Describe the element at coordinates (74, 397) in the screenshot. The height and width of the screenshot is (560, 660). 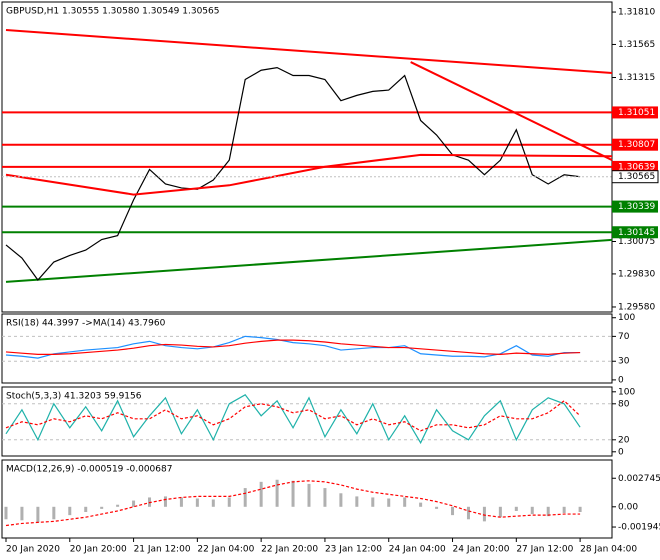
I see `panel-title: Stoch(5,3,3) 41.3203 59.9156` at that location.